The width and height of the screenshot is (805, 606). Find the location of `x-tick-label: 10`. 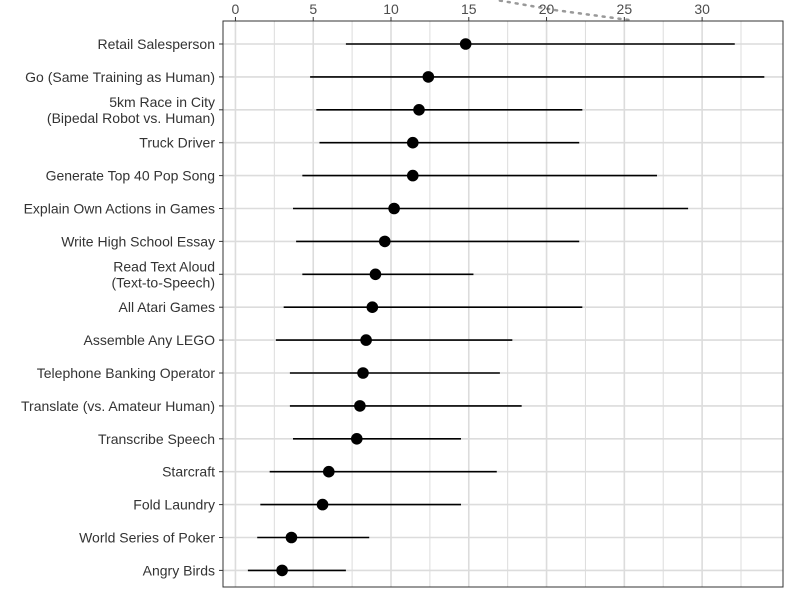

x-tick-label: 10 is located at coordinates (391, 9).